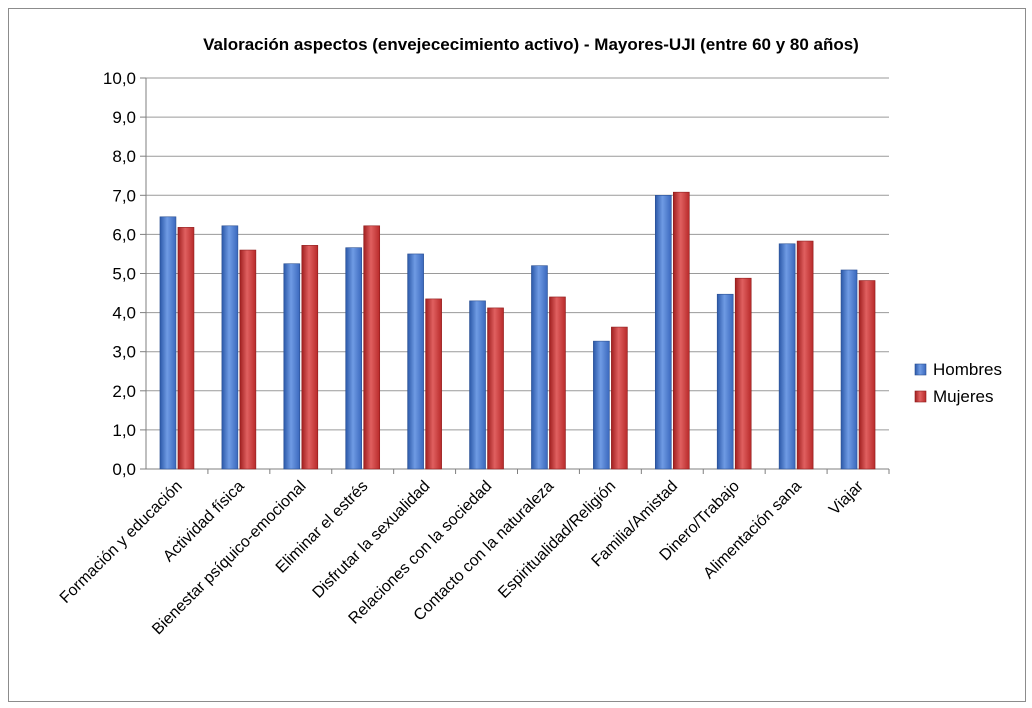 This screenshot has width=1032, height=708. I want to click on legend-label-hombres: Hombres, so click(967, 369).